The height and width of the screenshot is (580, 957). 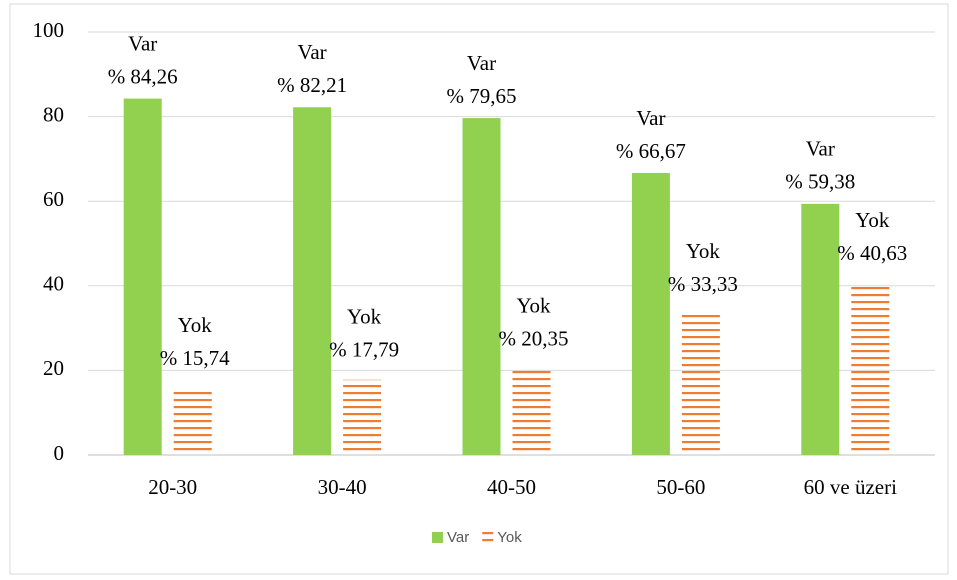 I want to click on y-tick-label: 100, so click(x=49, y=30).